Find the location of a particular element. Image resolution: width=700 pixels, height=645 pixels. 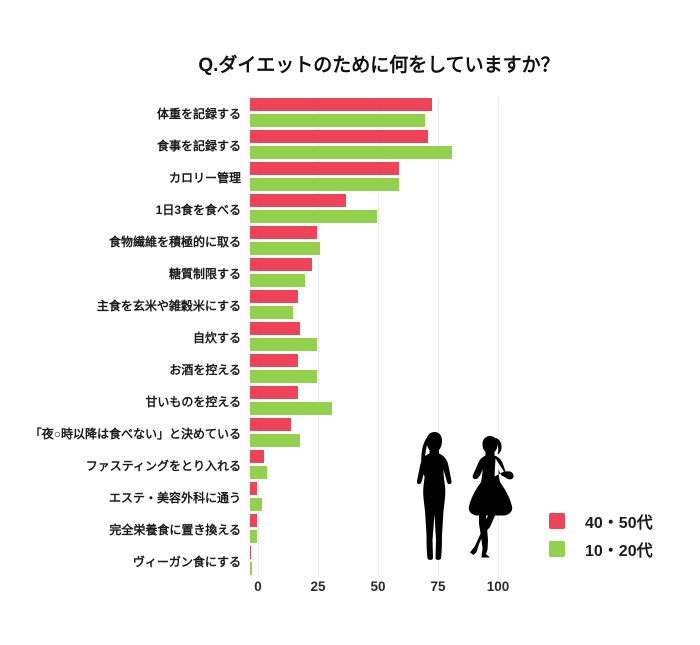

chart-row: 甘いものを控える is located at coordinates (350, 401).